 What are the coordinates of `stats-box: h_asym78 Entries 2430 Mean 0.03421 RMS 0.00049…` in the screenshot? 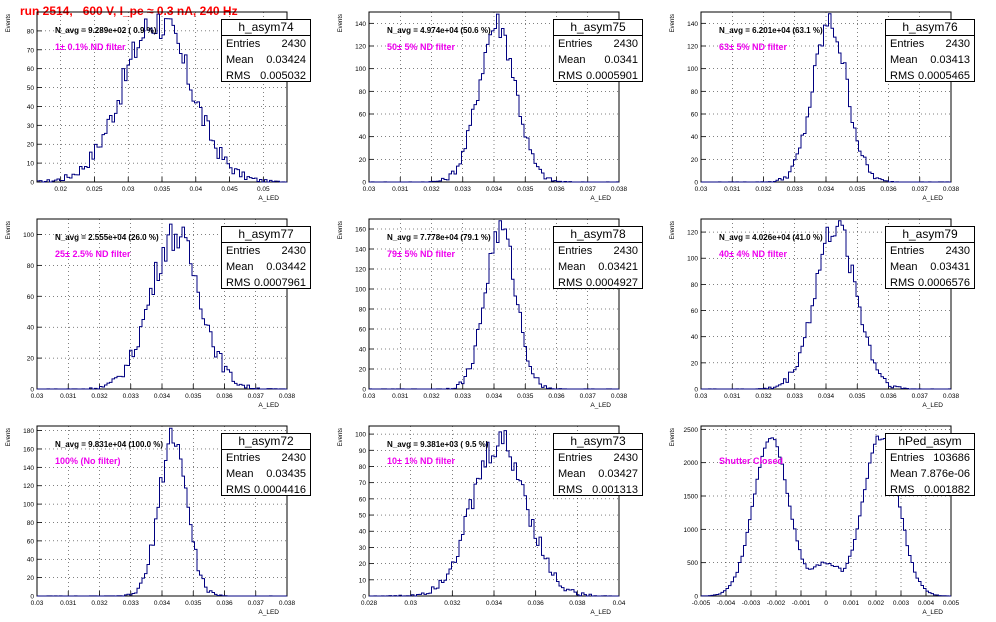 It's located at (598, 257).